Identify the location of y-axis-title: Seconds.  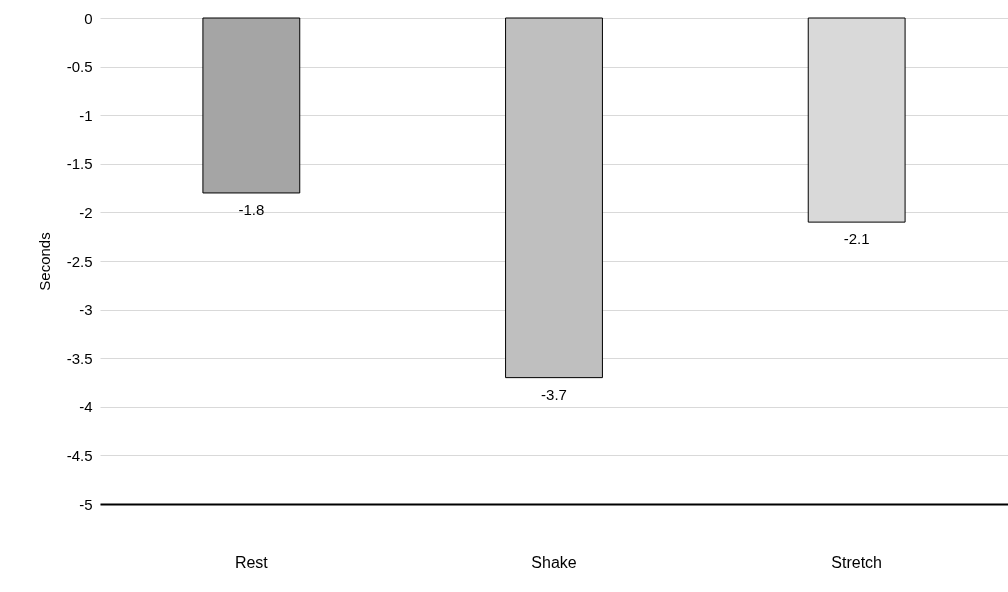
(44, 261).